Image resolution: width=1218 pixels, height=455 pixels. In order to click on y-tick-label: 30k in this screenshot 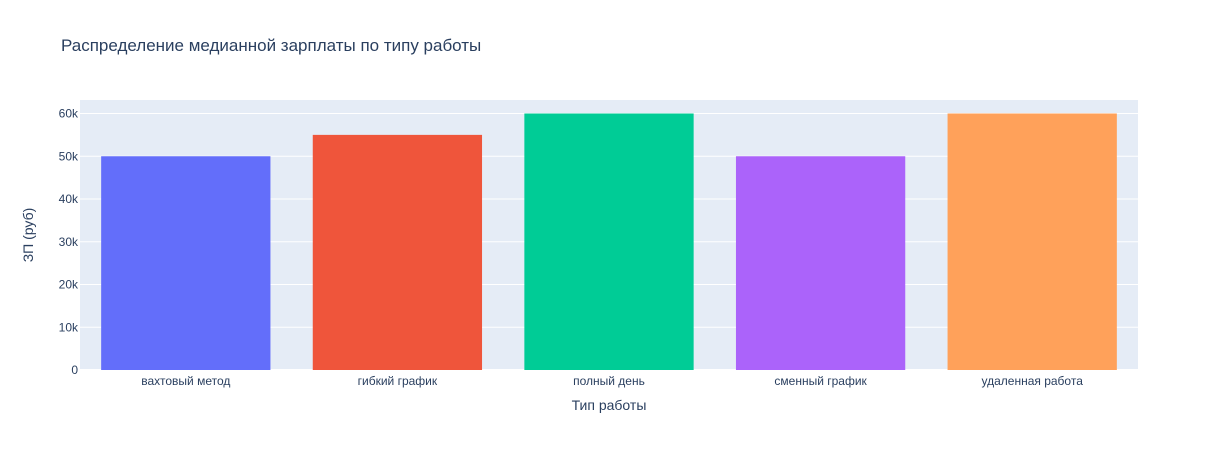, I will do `click(69, 242)`.